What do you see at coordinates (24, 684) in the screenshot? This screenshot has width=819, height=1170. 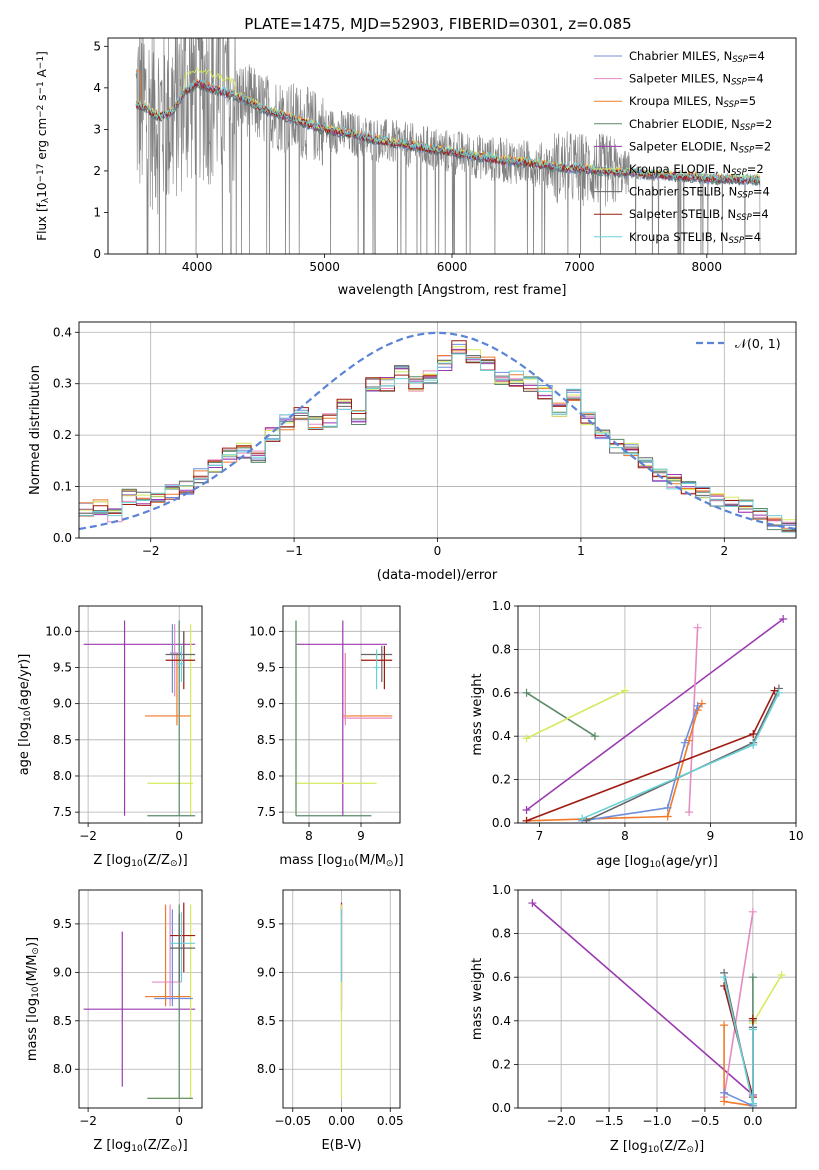 I see `label-part: age/yr` at bounding box center [24, 684].